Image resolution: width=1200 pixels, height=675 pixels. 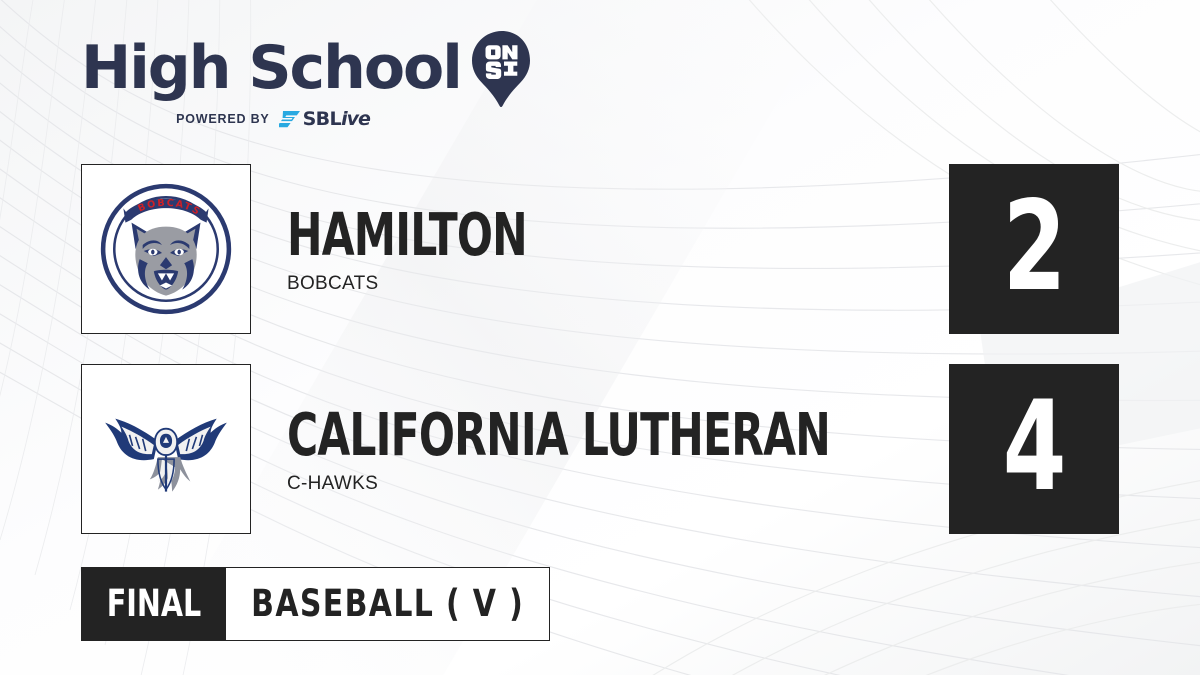 I want to click on home-team-info: CALIFORNIA LUTHERAN C-HAWKS, so click(x=597, y=450).